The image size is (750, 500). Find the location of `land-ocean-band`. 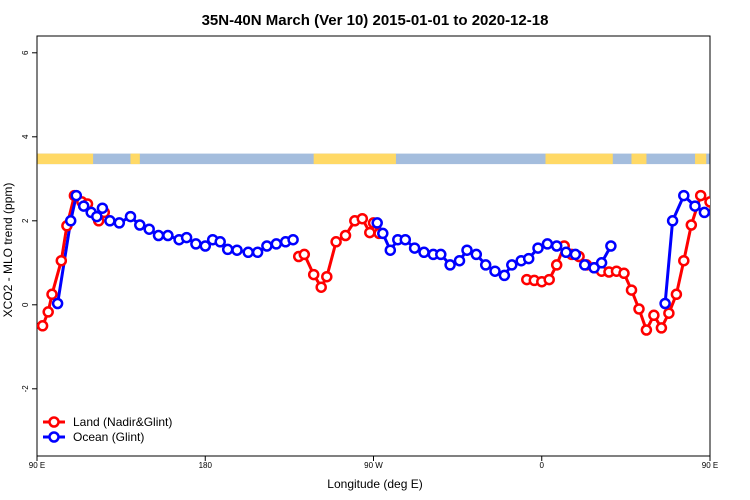

land-ocean-band is located at coordinates (373, 159).